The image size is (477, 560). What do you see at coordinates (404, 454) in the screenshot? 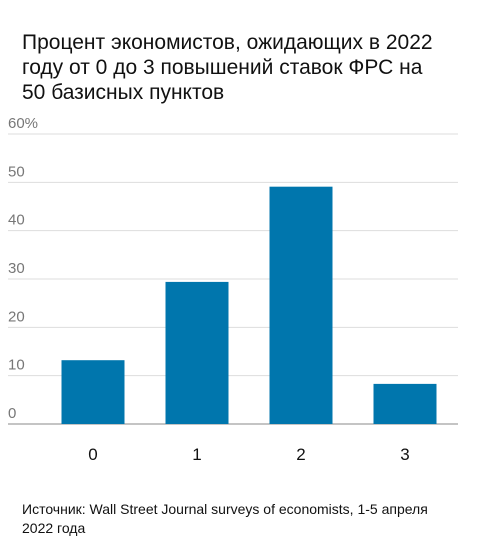
I see `x-tick-label: 3` at bounding box center [404, 454].